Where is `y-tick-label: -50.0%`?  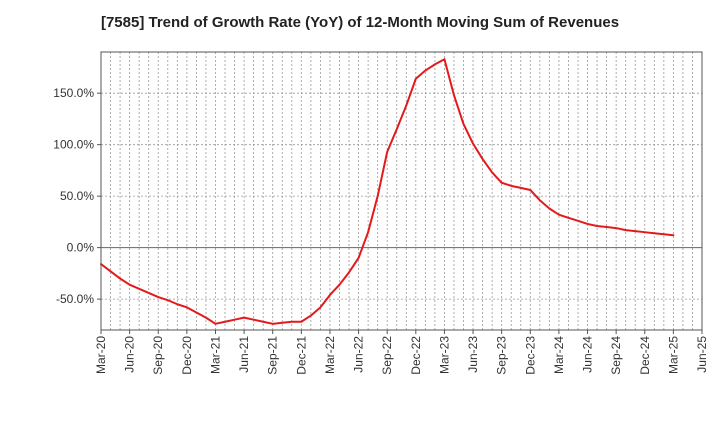
y-tick-label: -50.0% is located at coordinates (75, 299).